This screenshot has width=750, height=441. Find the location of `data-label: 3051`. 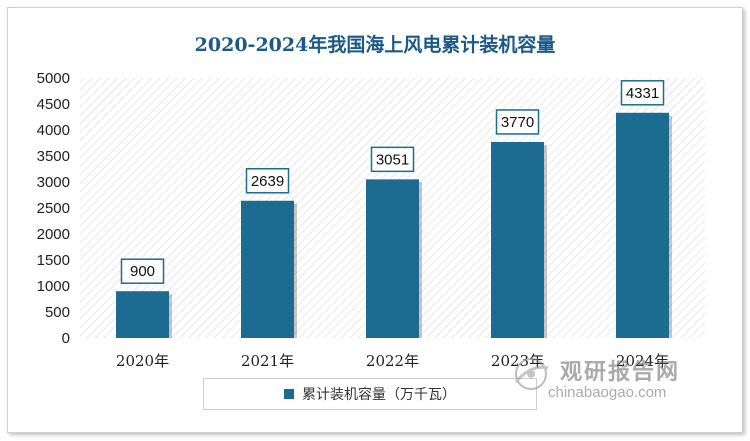

data-label: 3051 is located at coordinates (392, 159).